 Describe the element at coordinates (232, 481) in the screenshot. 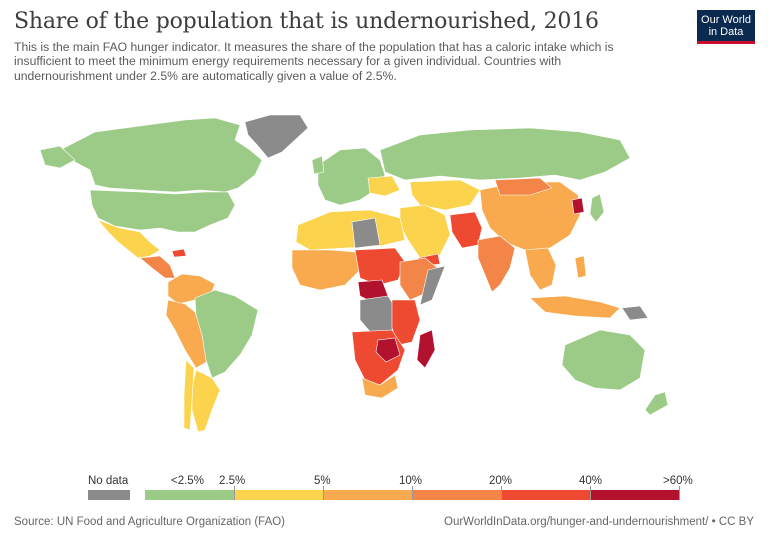

I see `legend-label-1: 2.5%` at that location.